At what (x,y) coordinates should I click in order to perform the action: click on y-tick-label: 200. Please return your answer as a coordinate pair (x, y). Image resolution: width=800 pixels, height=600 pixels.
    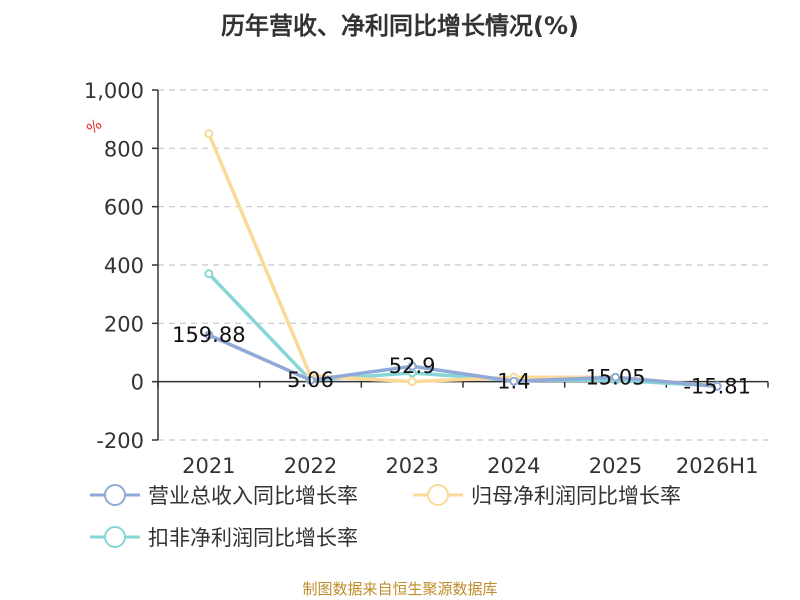
    Looking at the image, I should click on (124, 324).